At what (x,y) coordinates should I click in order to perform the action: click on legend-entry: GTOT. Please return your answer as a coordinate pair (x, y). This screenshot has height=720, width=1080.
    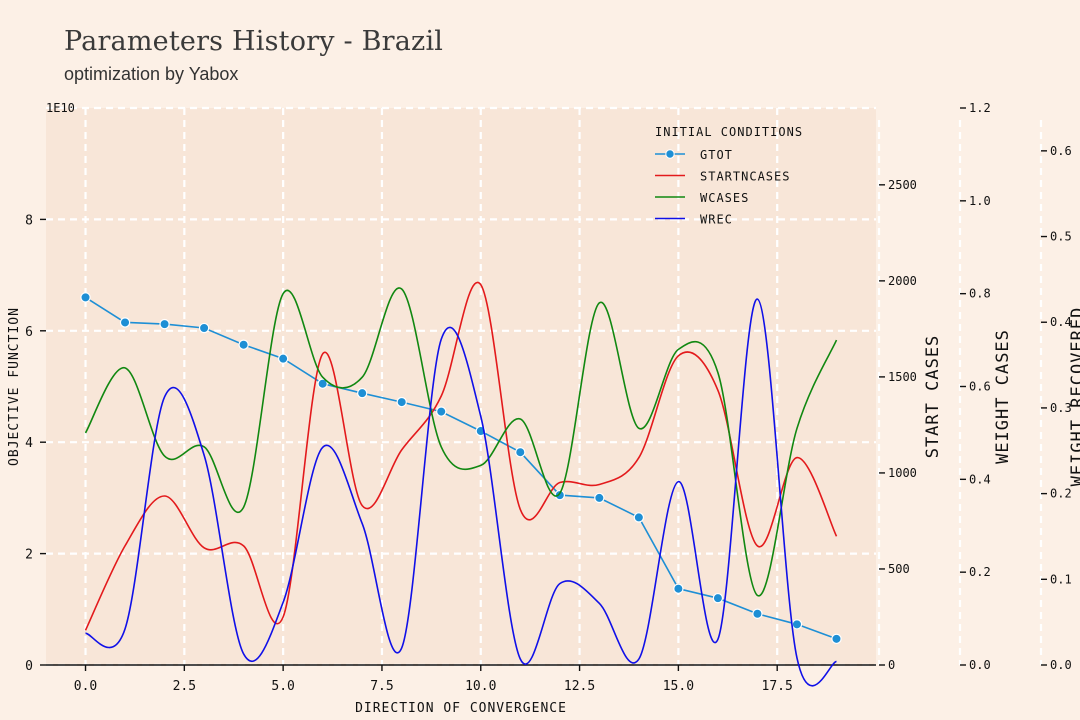
    Looking at the image, I should click on (716, 155).